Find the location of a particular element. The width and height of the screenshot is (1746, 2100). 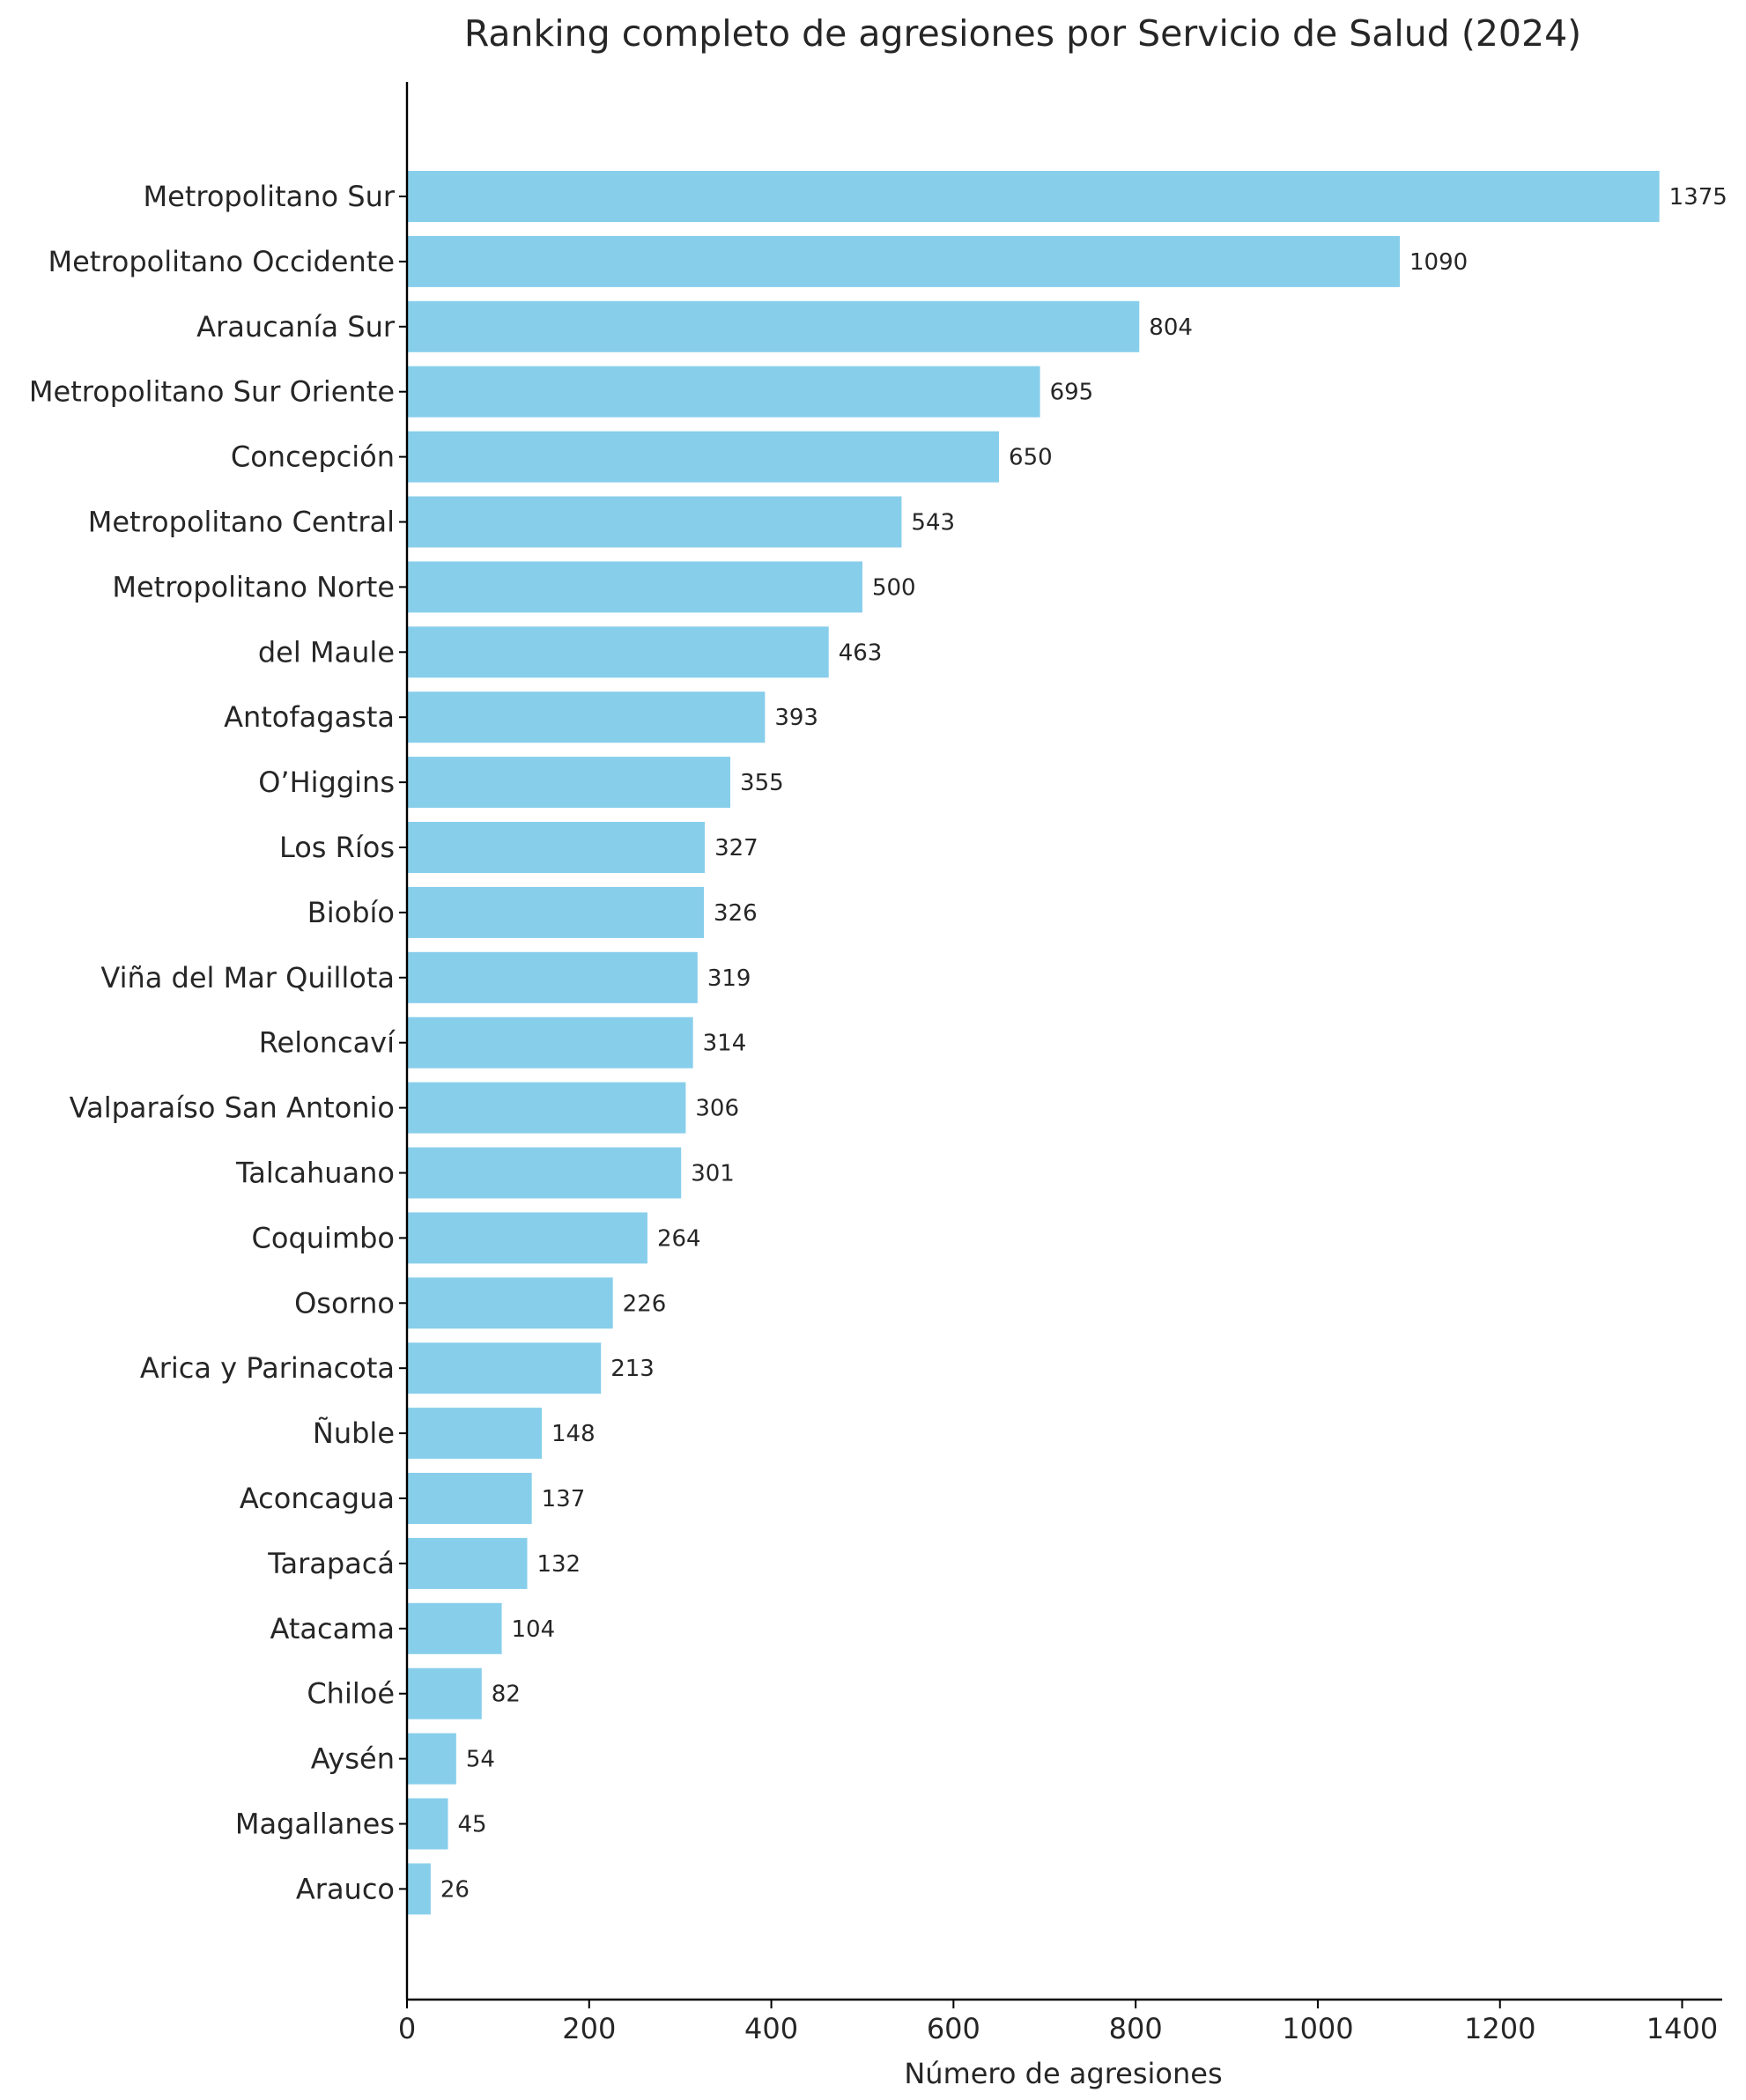

x-tick-label: 800 is located at coordinates (1136, 2028).